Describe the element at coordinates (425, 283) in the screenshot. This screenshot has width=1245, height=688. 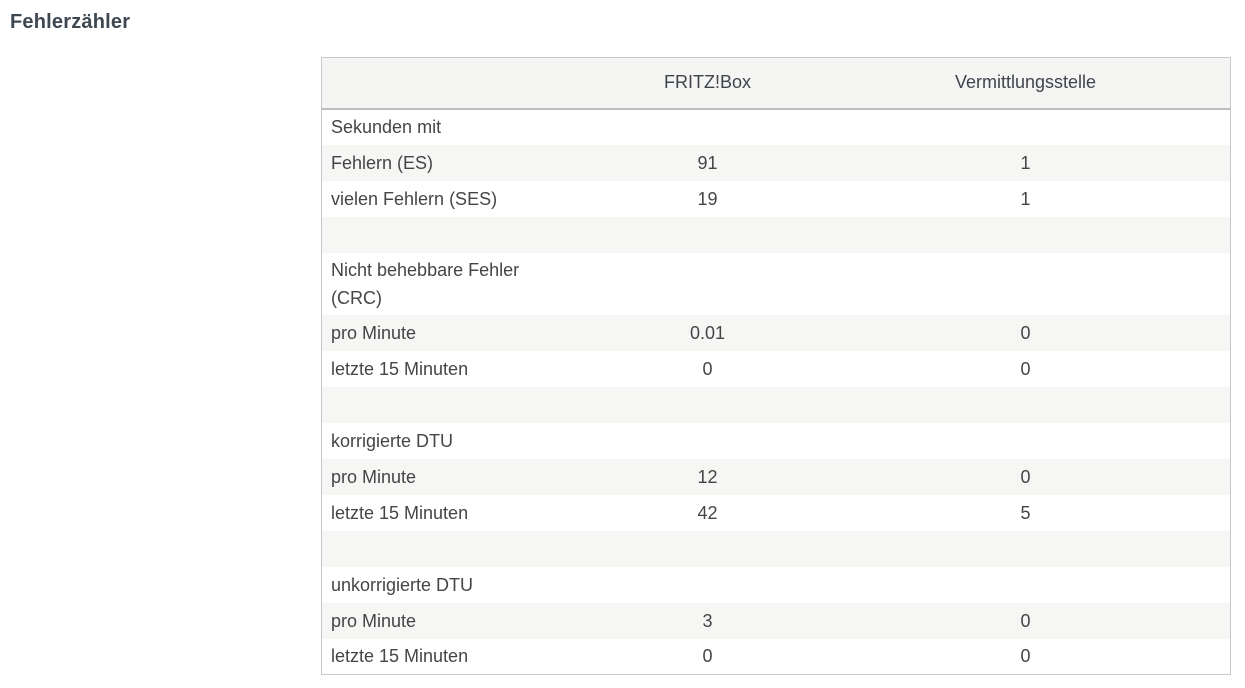
I see `row-label: Nicht behebbare Fehler (CRC)` at that location.